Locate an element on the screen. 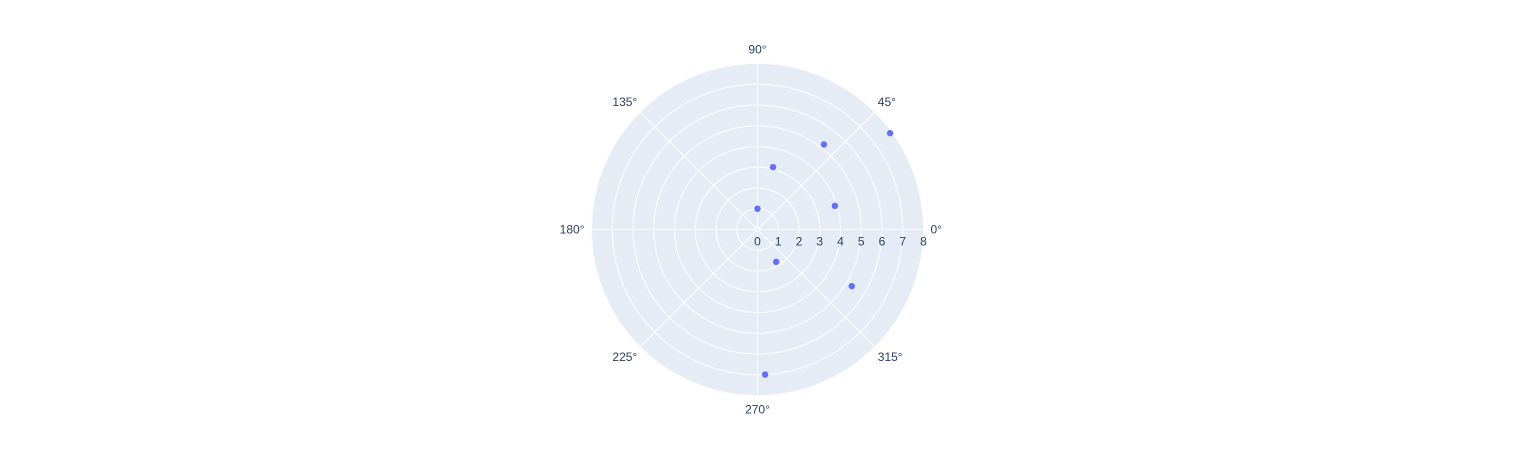  angular-tick-label: 225° is located at coordinates (624, 357).